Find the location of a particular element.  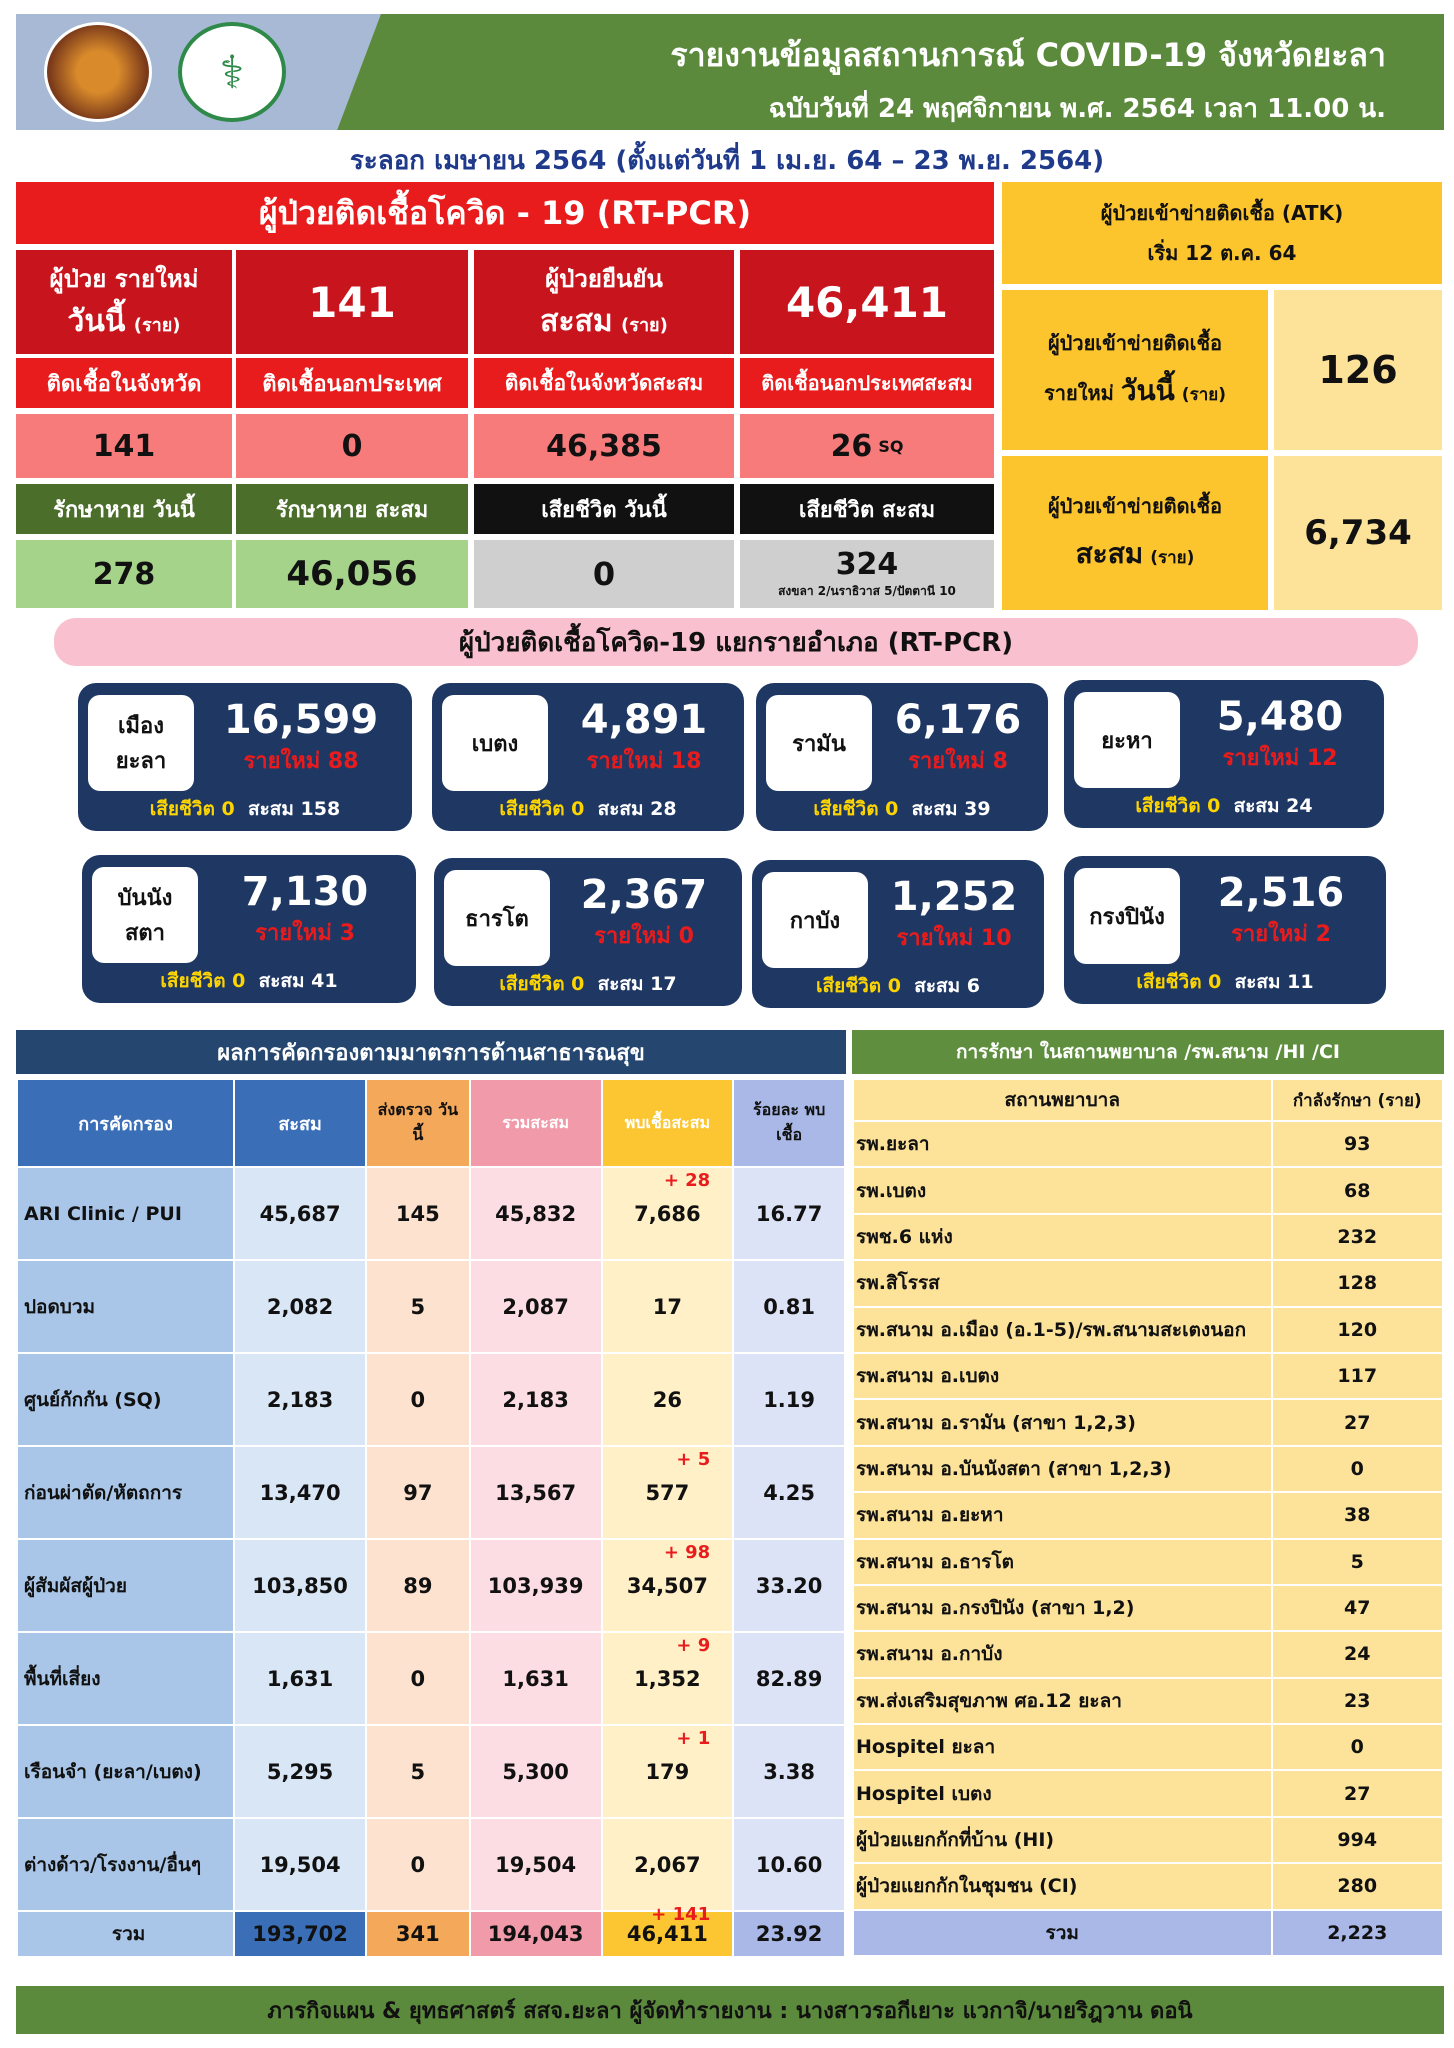

screening-found-plus: + 9 is located at coordinates (693, 1645).